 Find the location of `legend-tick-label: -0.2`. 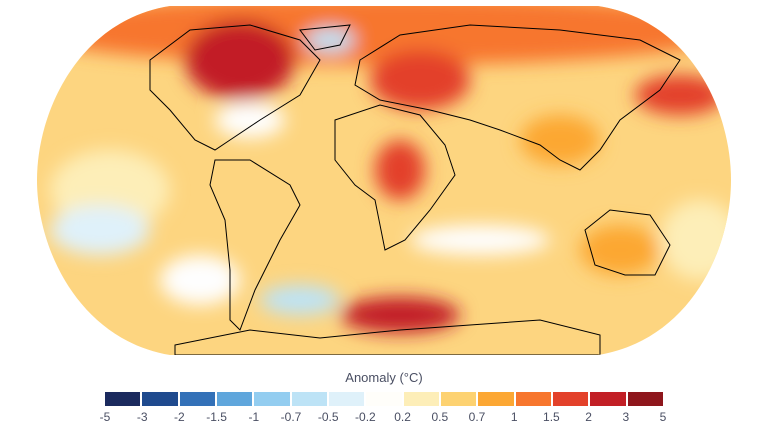

legend-tick-label: -0.2 is located at coordinates (365, 417).